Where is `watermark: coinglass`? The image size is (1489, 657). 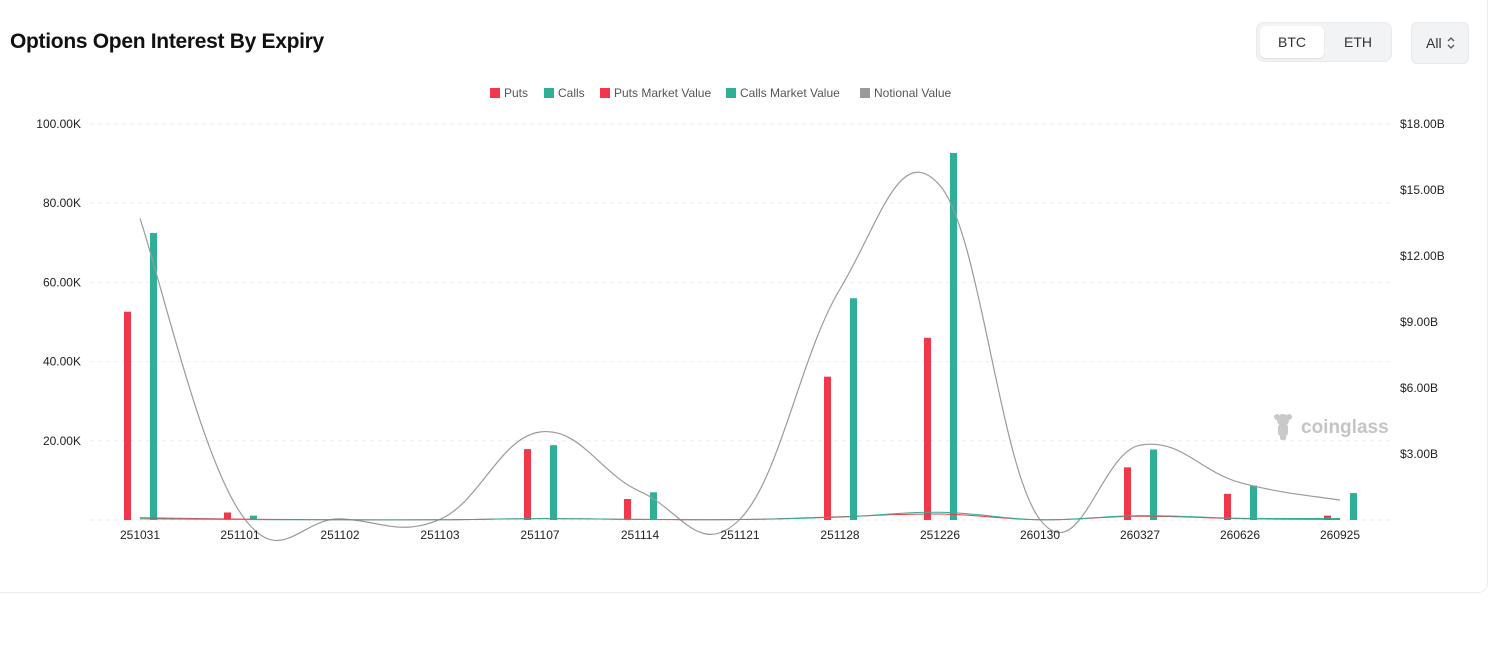 watermark: coinglass is located at coordinates (1331, 427).